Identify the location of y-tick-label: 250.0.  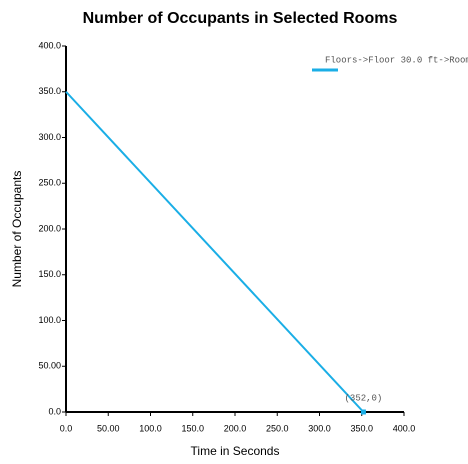
(49, 183).